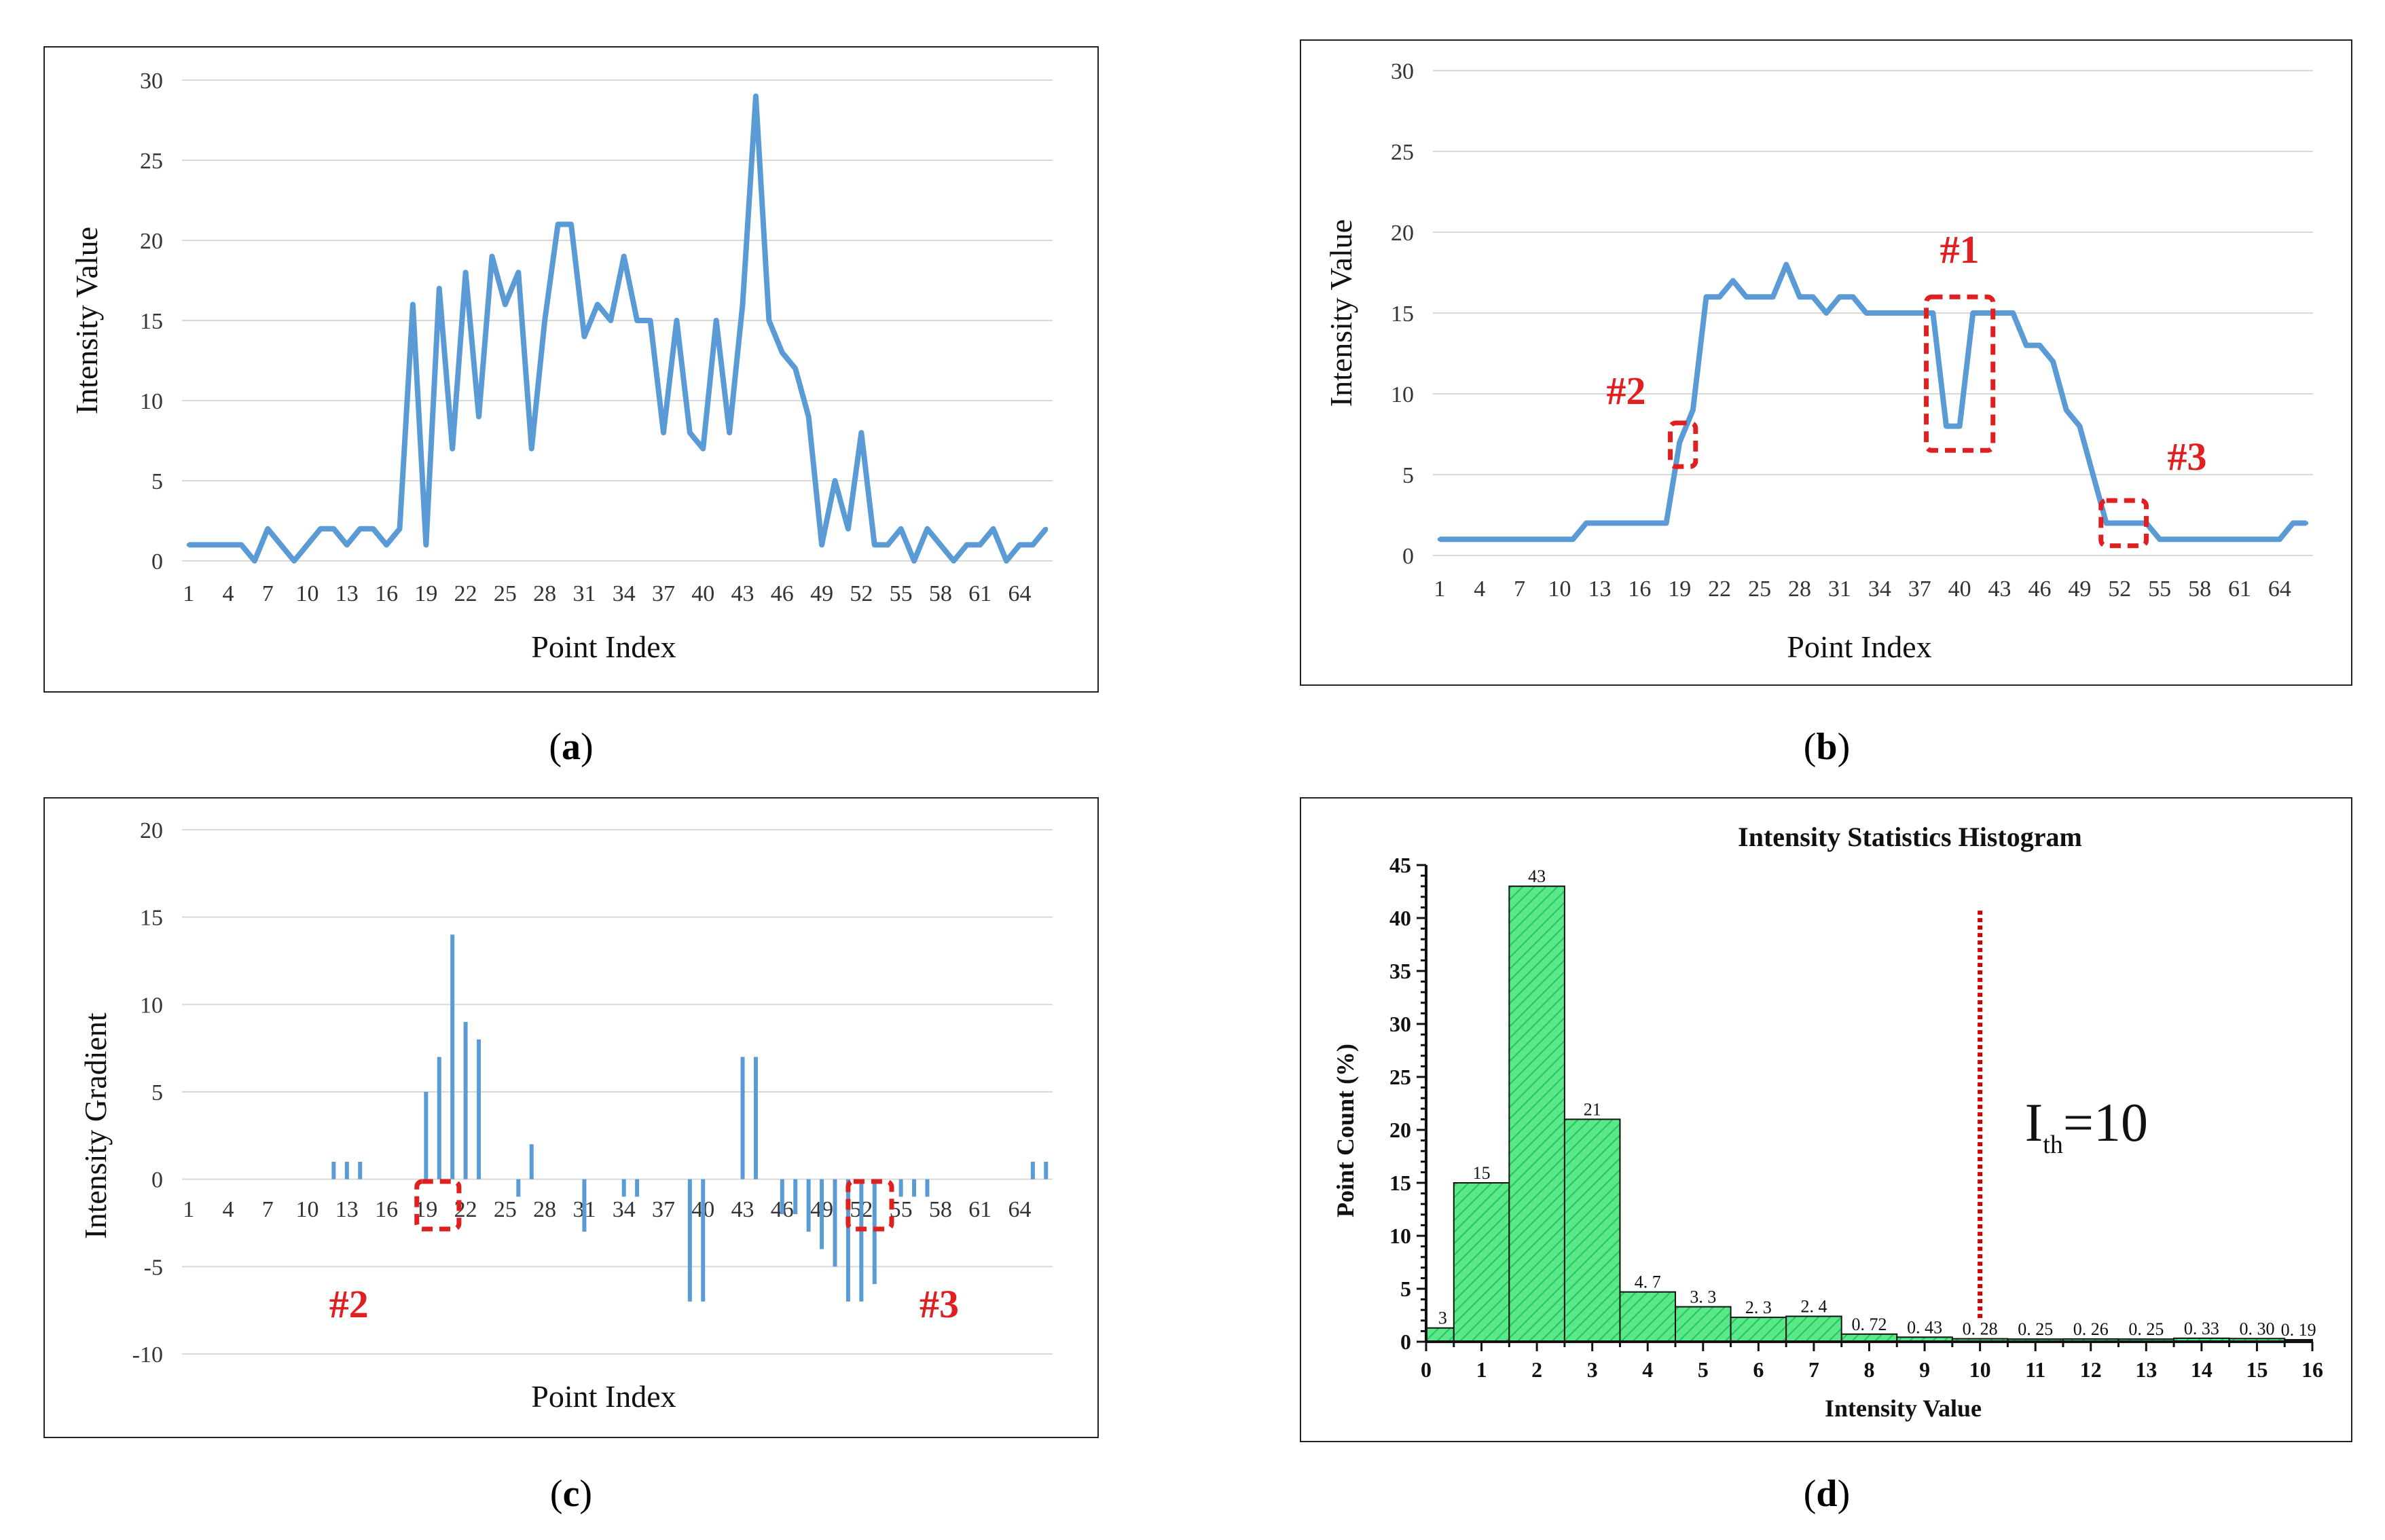 Image resolution: width=2385 pixels, height=1540 pixels. I want to click on panel-label-a: (a), so click(571, 747).